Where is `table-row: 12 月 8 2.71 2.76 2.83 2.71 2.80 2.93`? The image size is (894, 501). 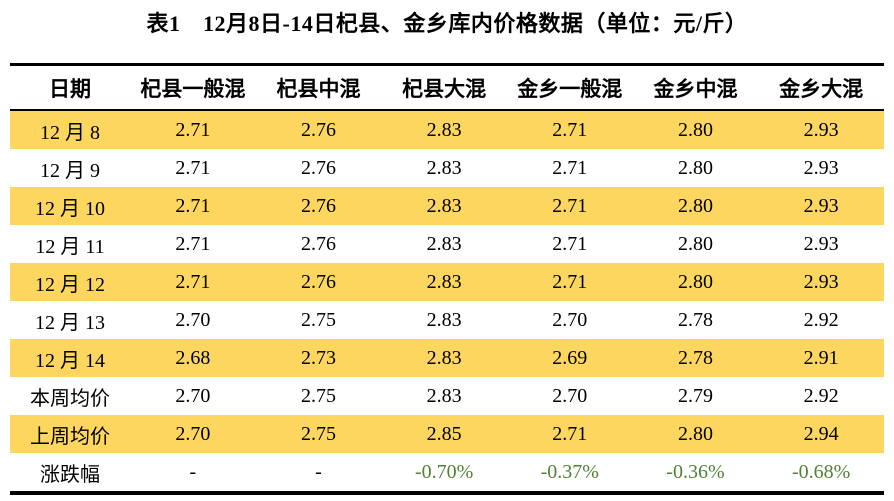 table-row: 12 月 8 2.71 2.76 2.83 2.71 2.80 2.93 is located at coordinates (447, 129).